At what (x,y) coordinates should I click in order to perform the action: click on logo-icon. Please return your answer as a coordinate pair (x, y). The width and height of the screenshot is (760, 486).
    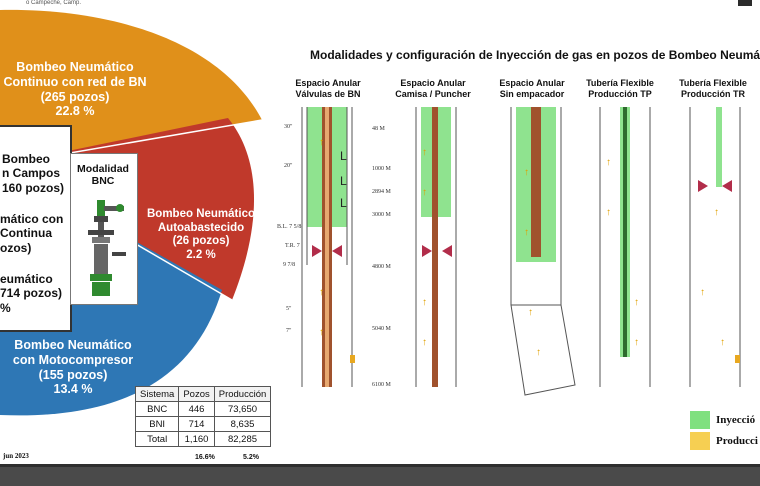
    Looking at the image, I should click on (745, 3).